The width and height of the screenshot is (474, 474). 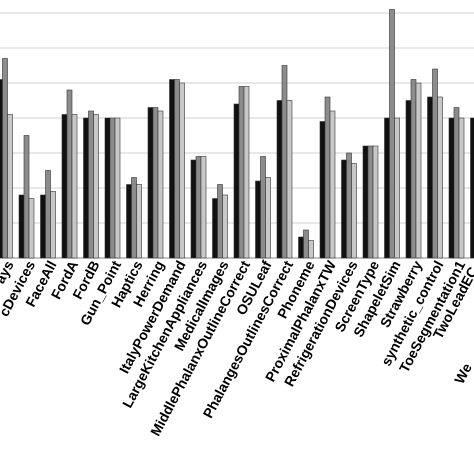 I want to click on x-tick-label: We, so click(x=462, y=373).